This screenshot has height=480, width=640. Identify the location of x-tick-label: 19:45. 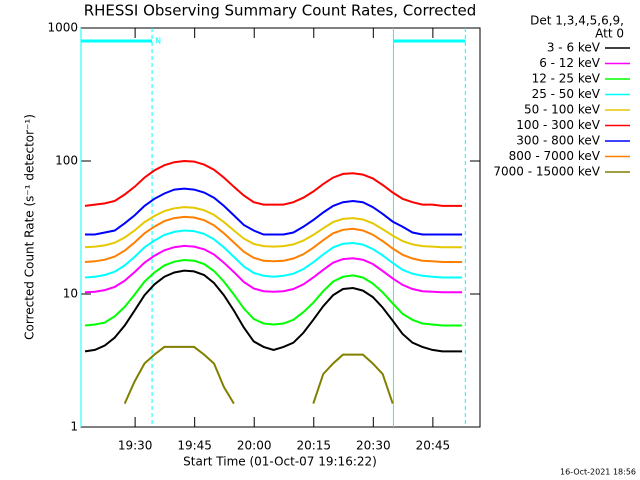
(194, 446).